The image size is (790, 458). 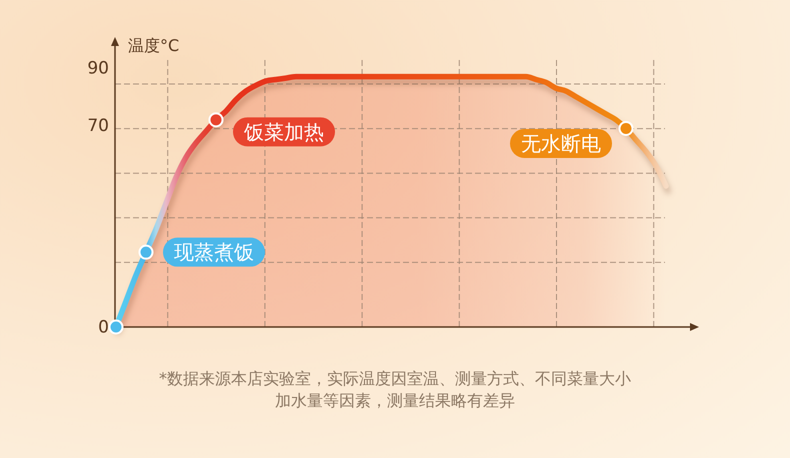 What do you see at coordinates (214, 252) in the screenshot?
I see `annotation: 现蒸煮饭` at bounding box center [214, 252].